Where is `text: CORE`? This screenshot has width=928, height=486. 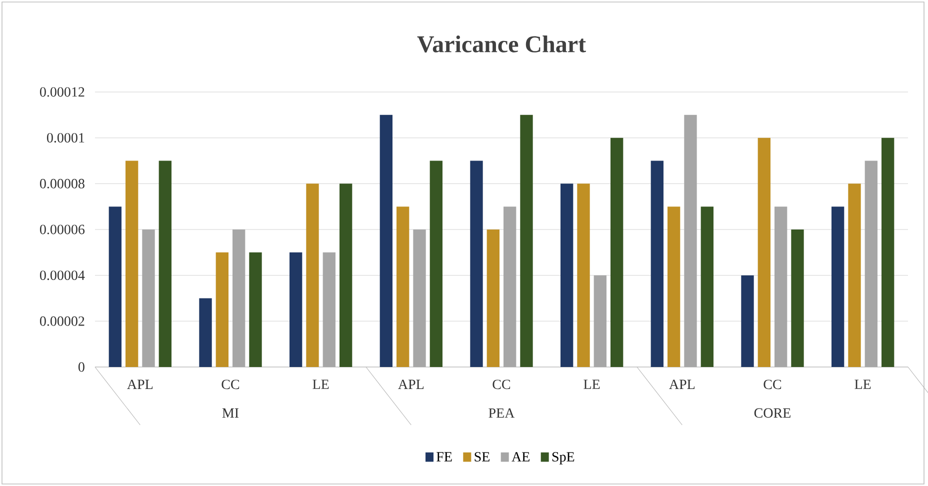
text: CORE is located at coordinates (772, 413).